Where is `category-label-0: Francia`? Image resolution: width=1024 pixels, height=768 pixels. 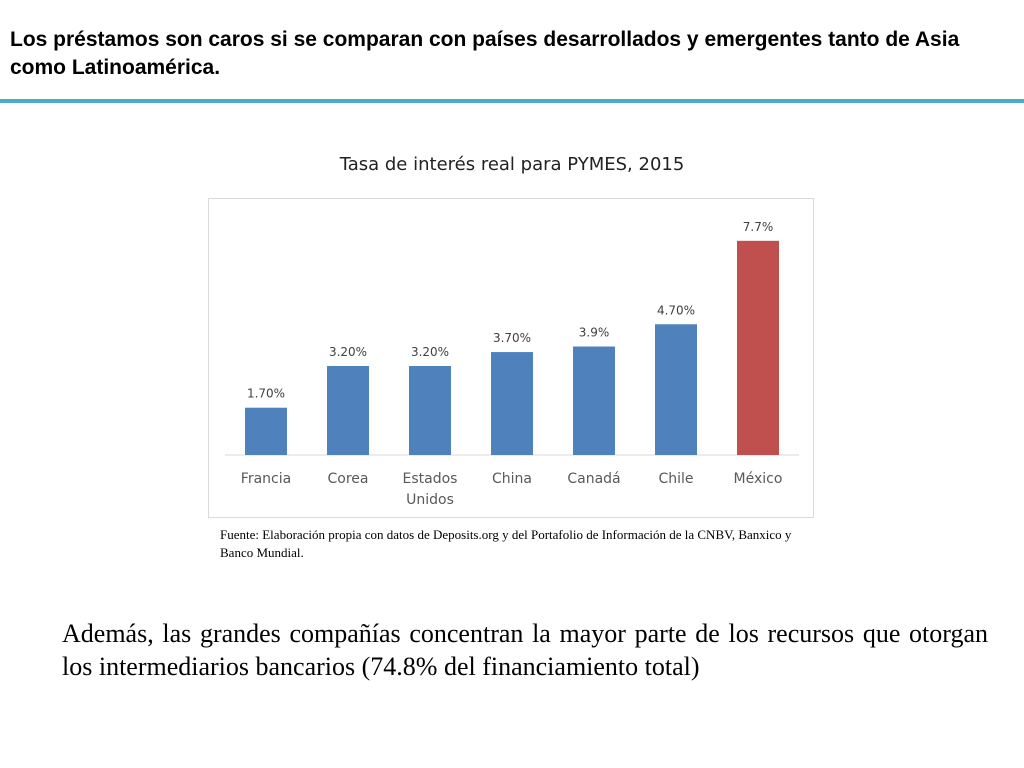 category-label-0: Francia is located at coordinates (266, 479).